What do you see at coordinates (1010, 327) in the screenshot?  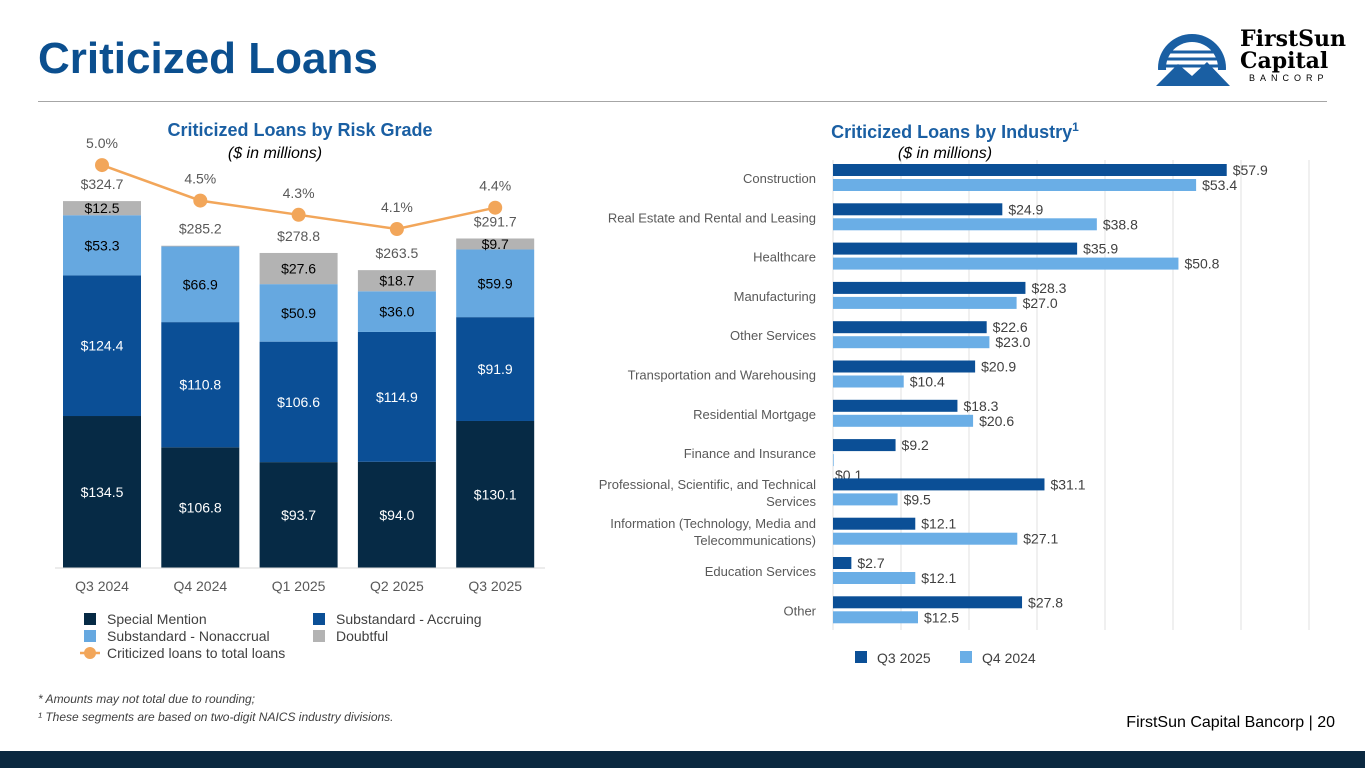 I see `bar-value-label: $22.6` at bounding box center [1010, 327].